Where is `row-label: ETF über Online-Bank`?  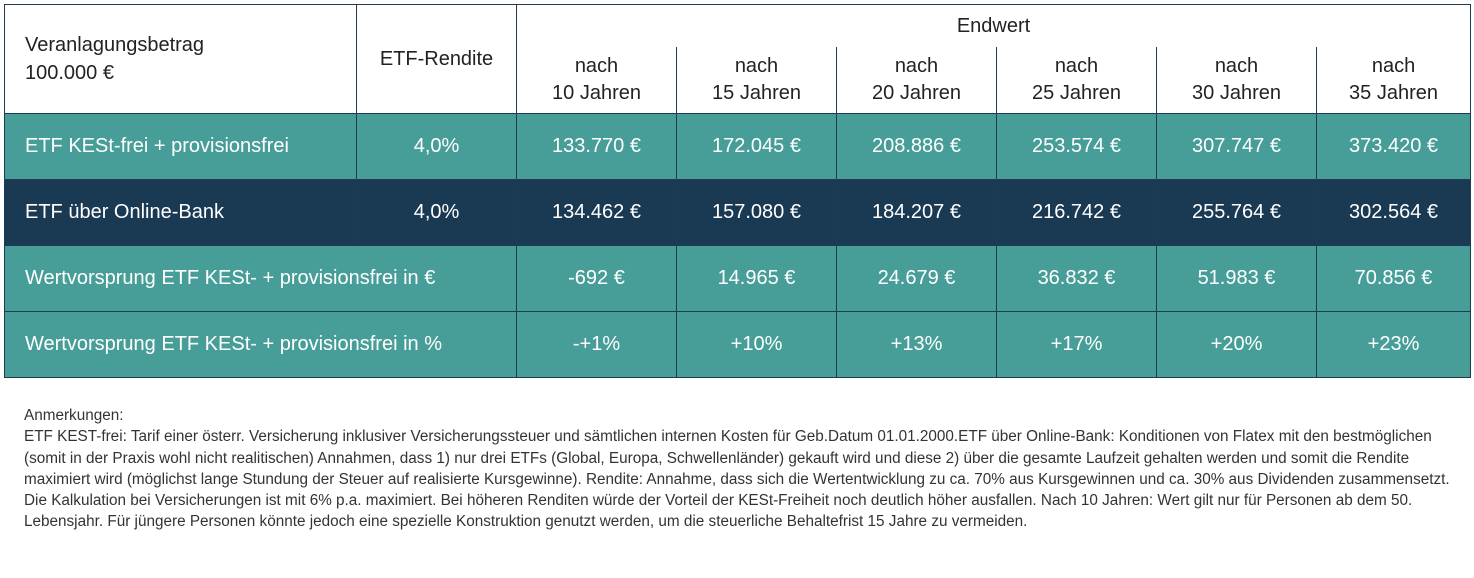 row-label: ETF über Online-Bank is located at coordinates (180, 212).